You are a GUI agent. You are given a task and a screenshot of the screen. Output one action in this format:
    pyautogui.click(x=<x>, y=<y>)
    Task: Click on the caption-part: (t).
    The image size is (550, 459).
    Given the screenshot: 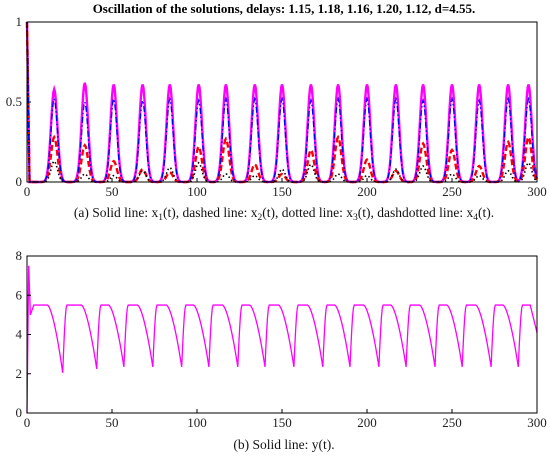 What is the action you would take?
    pyautogui.click(x=486, y=212)
    